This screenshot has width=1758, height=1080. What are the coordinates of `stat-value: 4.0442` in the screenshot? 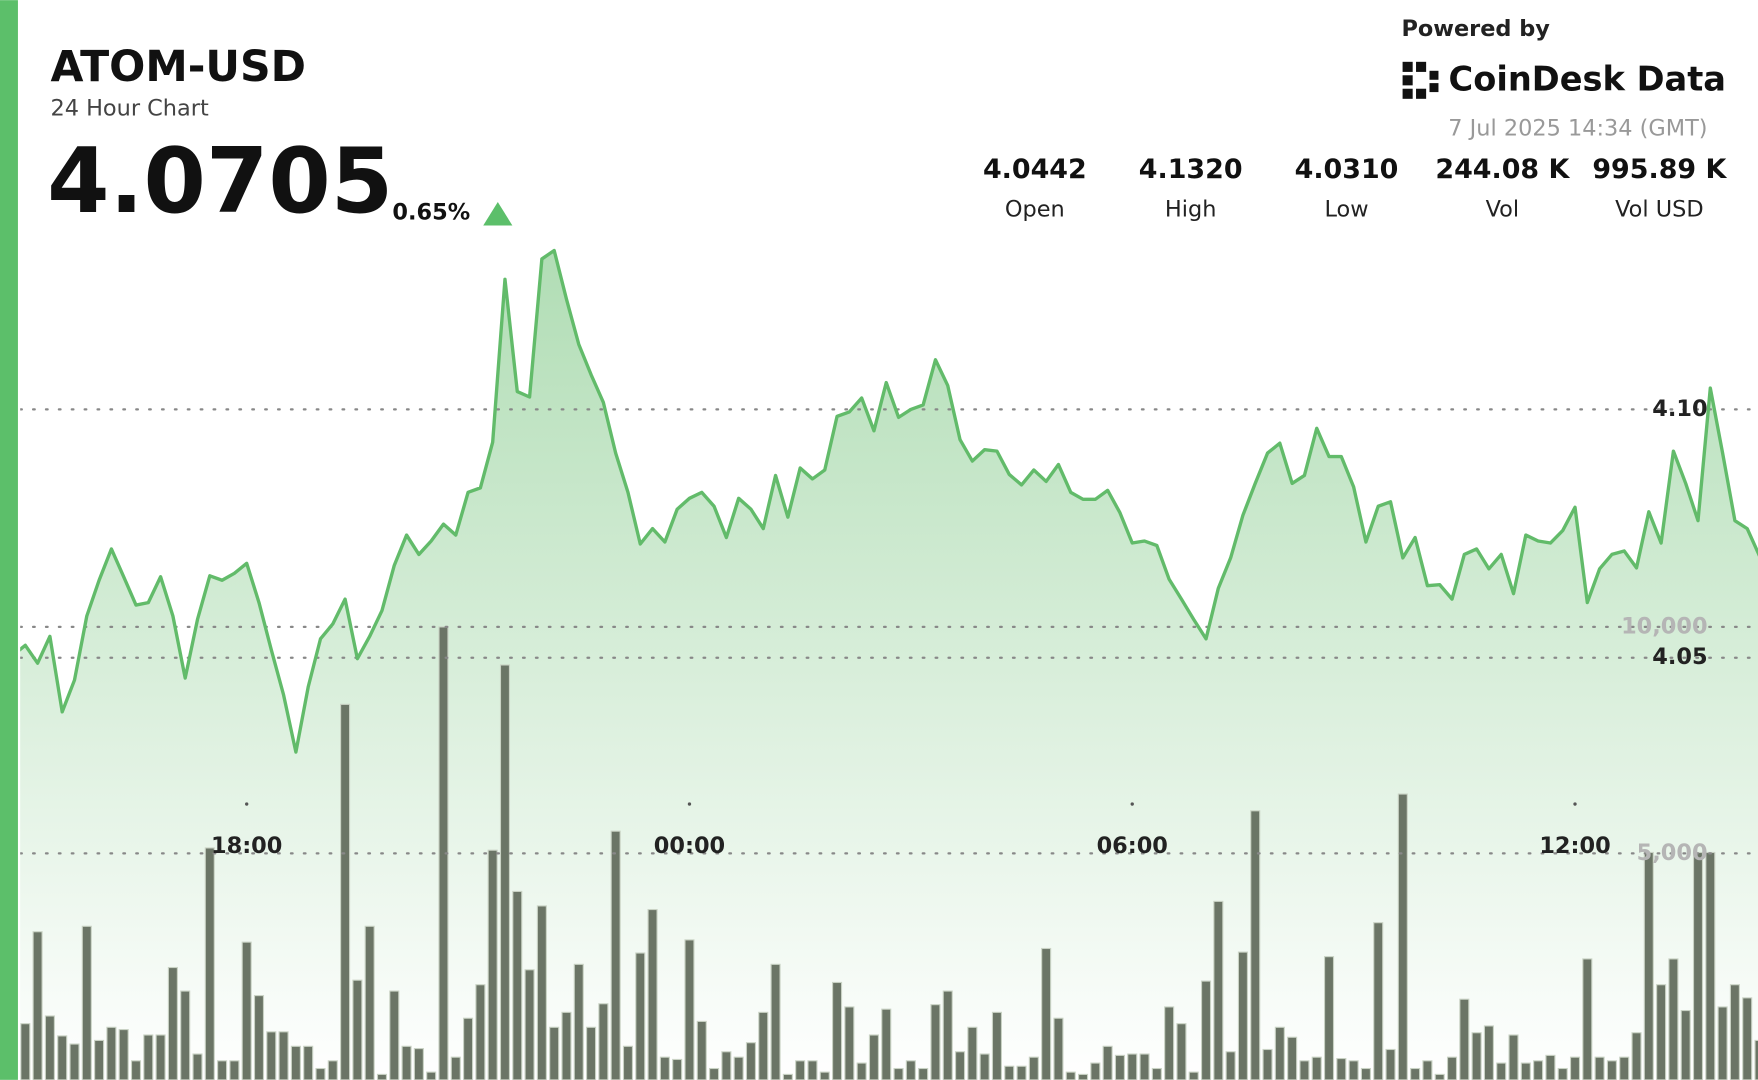 It's located at (1035, 169).